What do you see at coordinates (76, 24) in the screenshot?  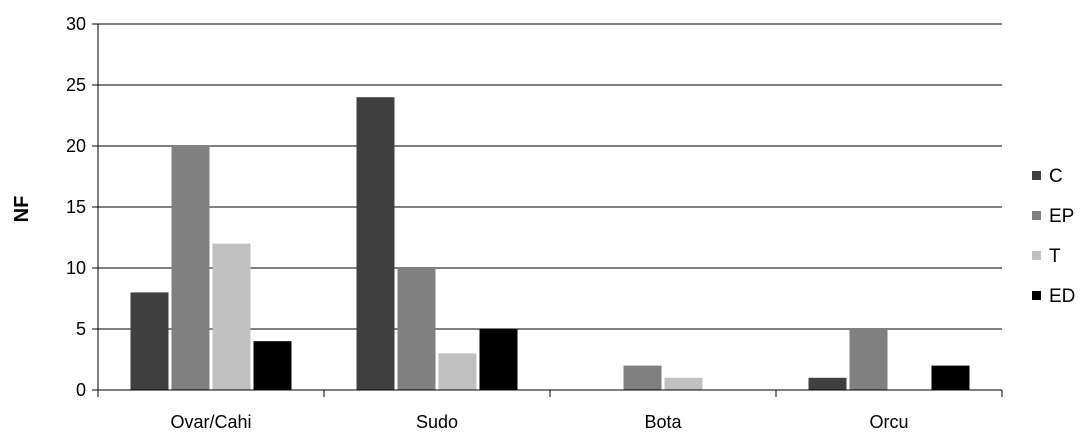 I see `y-tick-label: 30` at bounding box center [76, 24].